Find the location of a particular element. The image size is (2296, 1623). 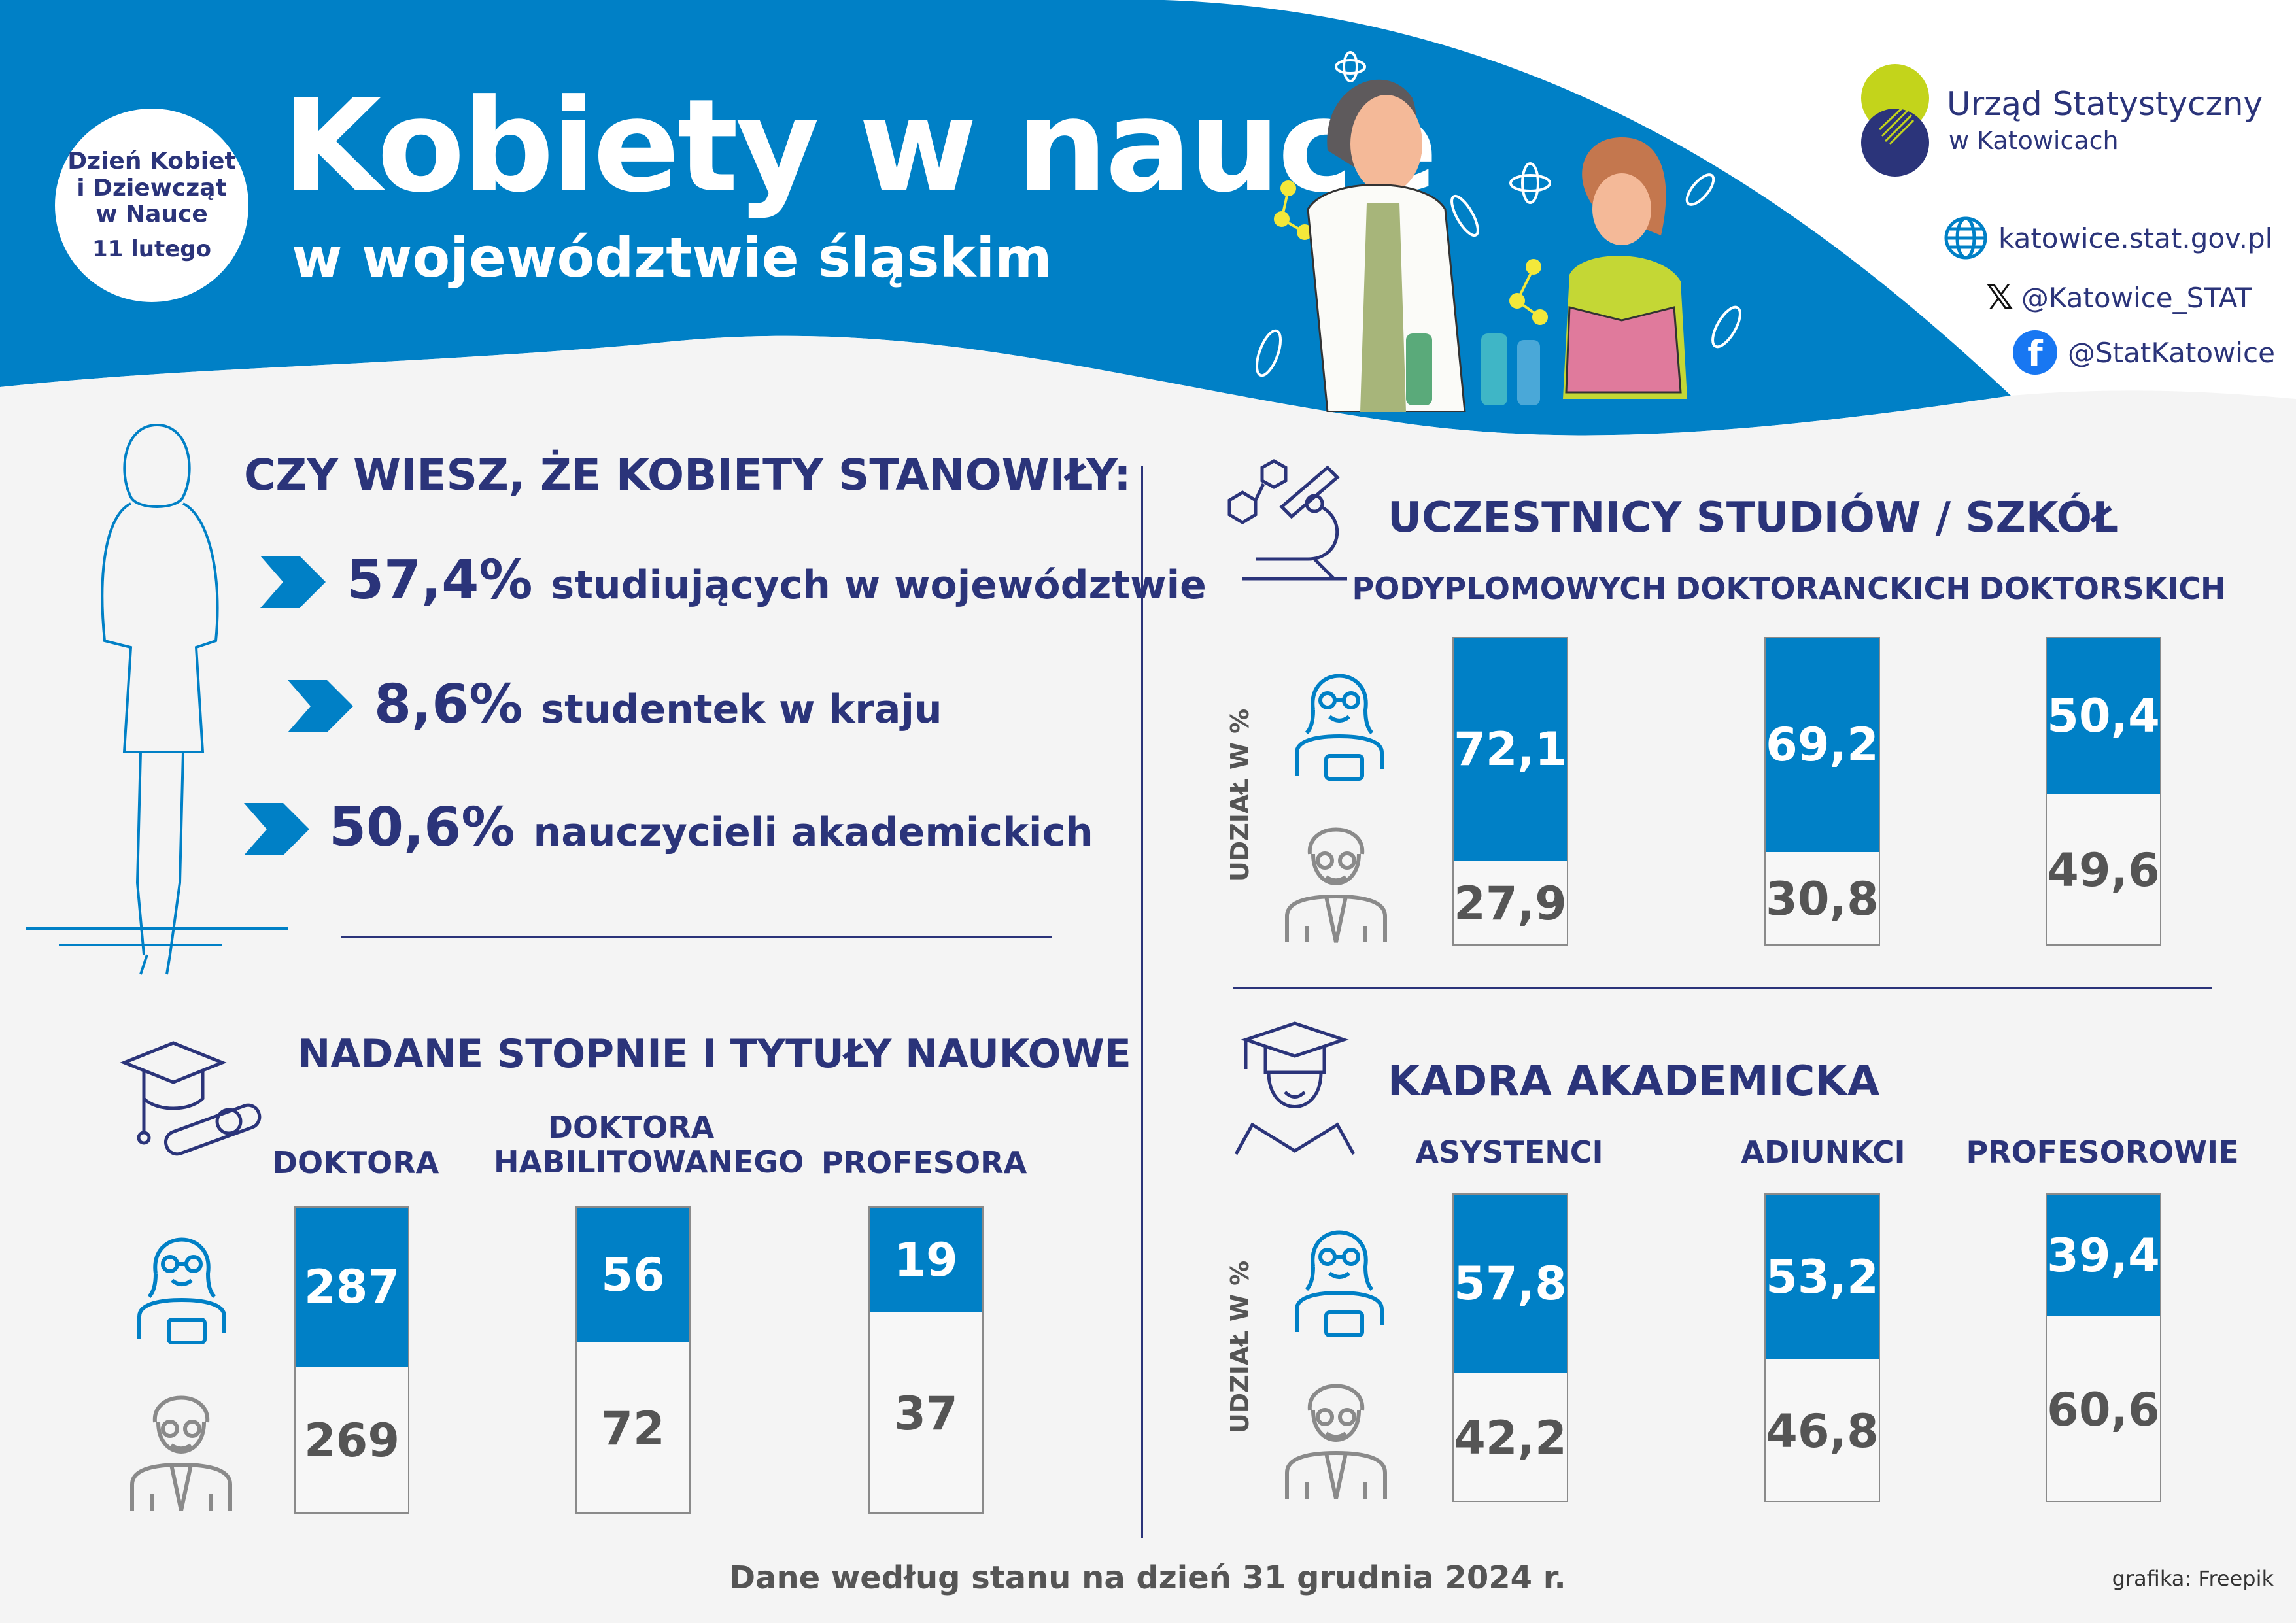

x-text: @Katowice_STAT is located at coordinates (2136, 297).